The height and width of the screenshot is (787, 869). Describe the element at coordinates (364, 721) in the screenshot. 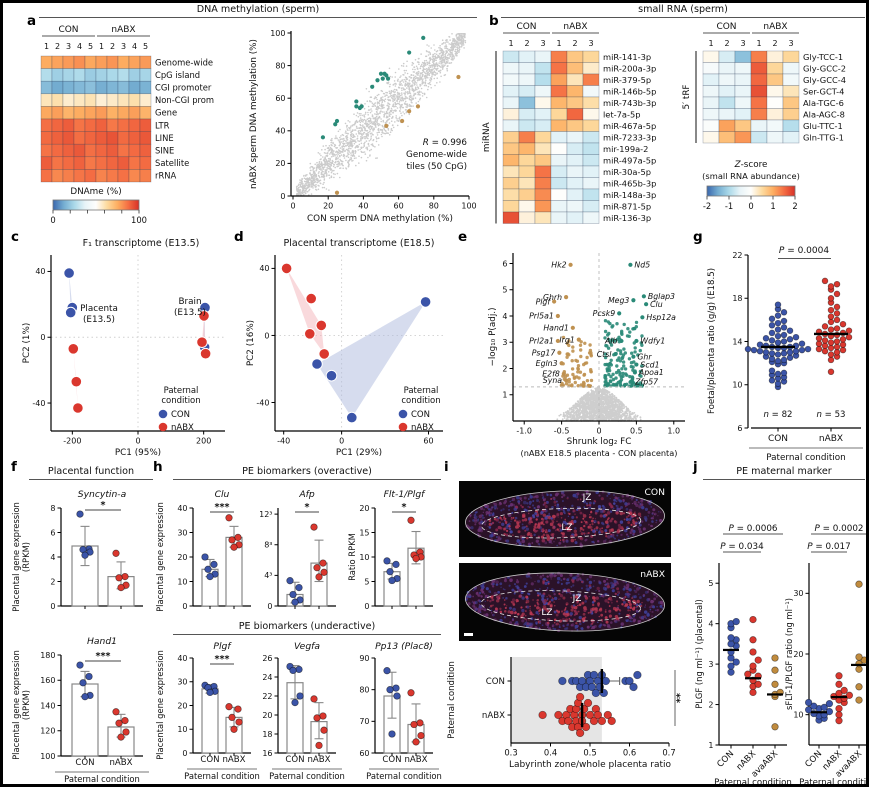

I see `y-tick-label: 70` at that location.